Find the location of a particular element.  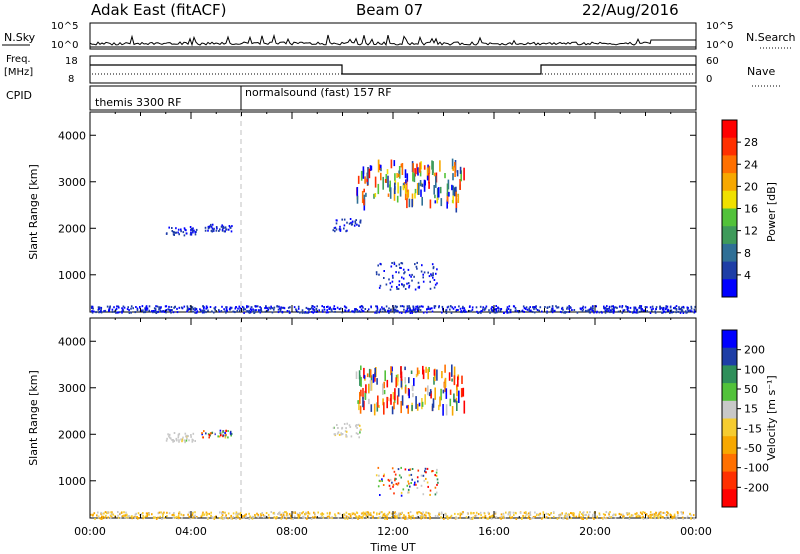

noise-ytick-right-top: 10^5 is located at coordinates (719, 26).